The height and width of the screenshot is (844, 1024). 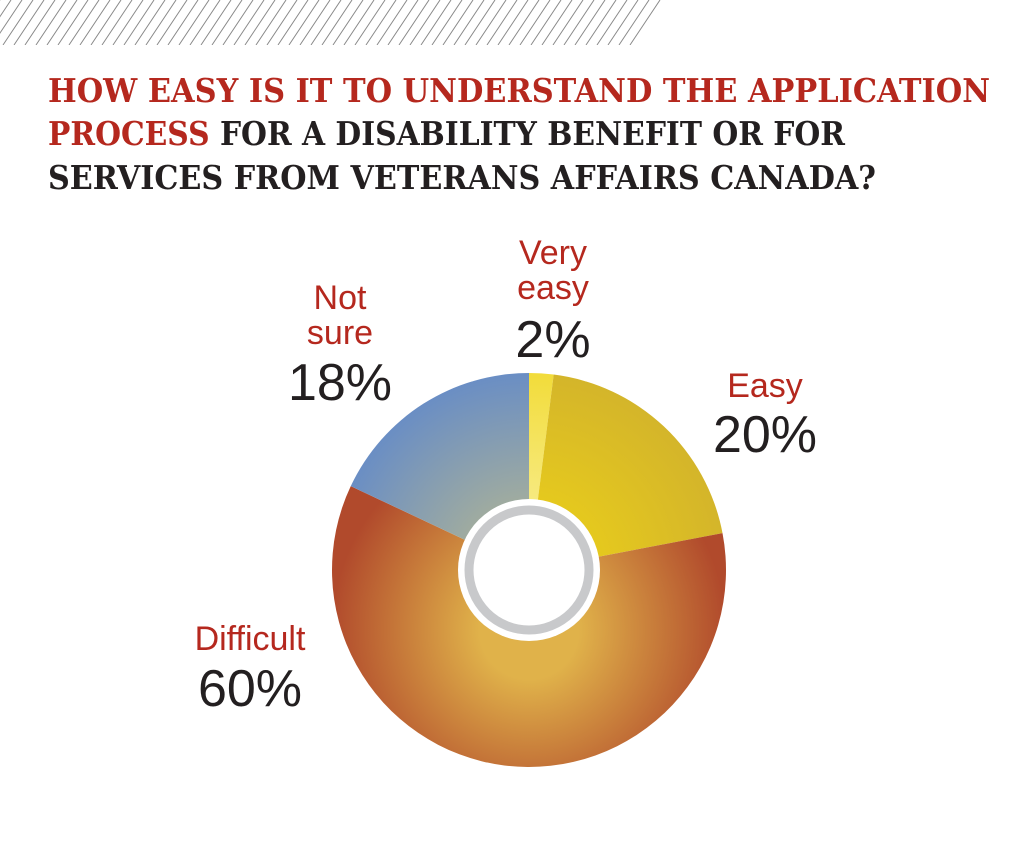 I want to click on label-not-sure-line-2: sure, so click(x=340, y=333).